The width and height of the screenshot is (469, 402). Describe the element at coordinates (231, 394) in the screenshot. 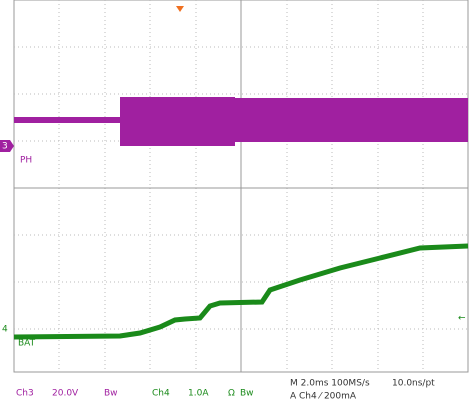

I see `ch4-ohm: Ω` at that location.